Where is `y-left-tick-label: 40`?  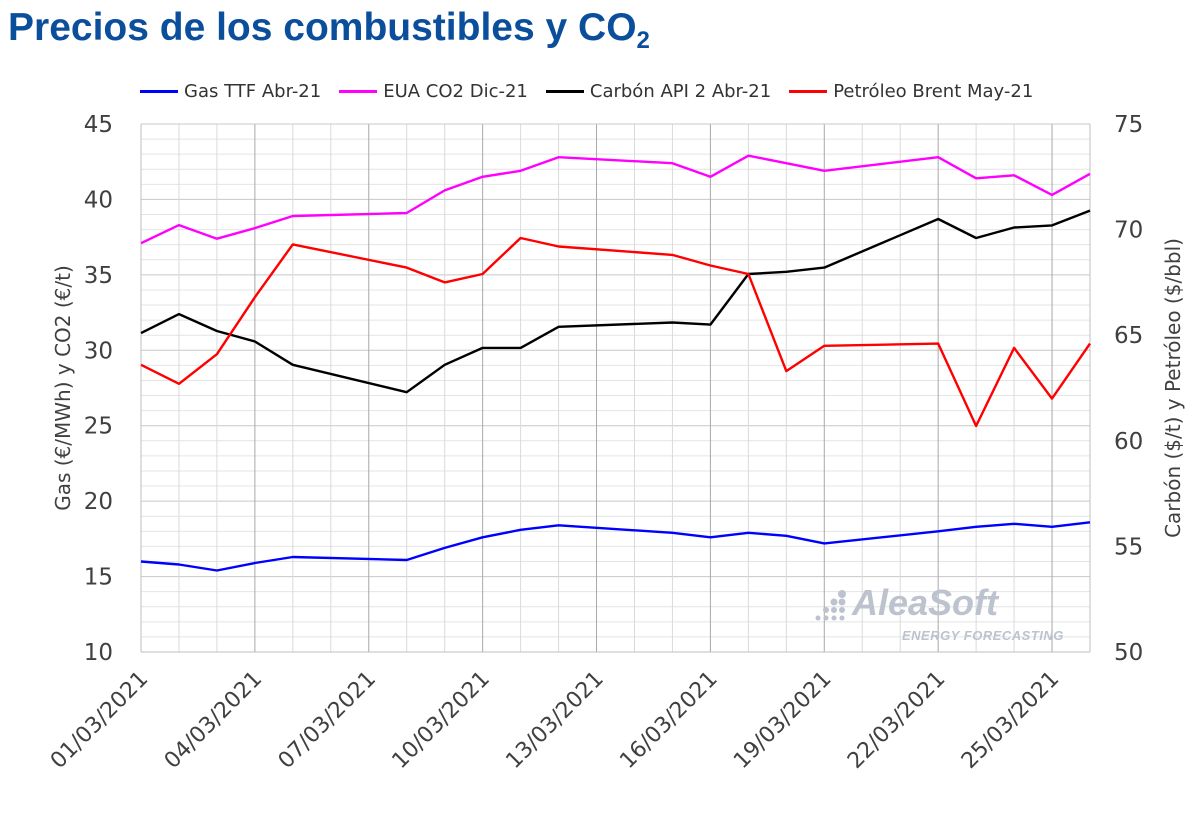 y-left-tick-label: 40 is located at coordinates (98, 200).